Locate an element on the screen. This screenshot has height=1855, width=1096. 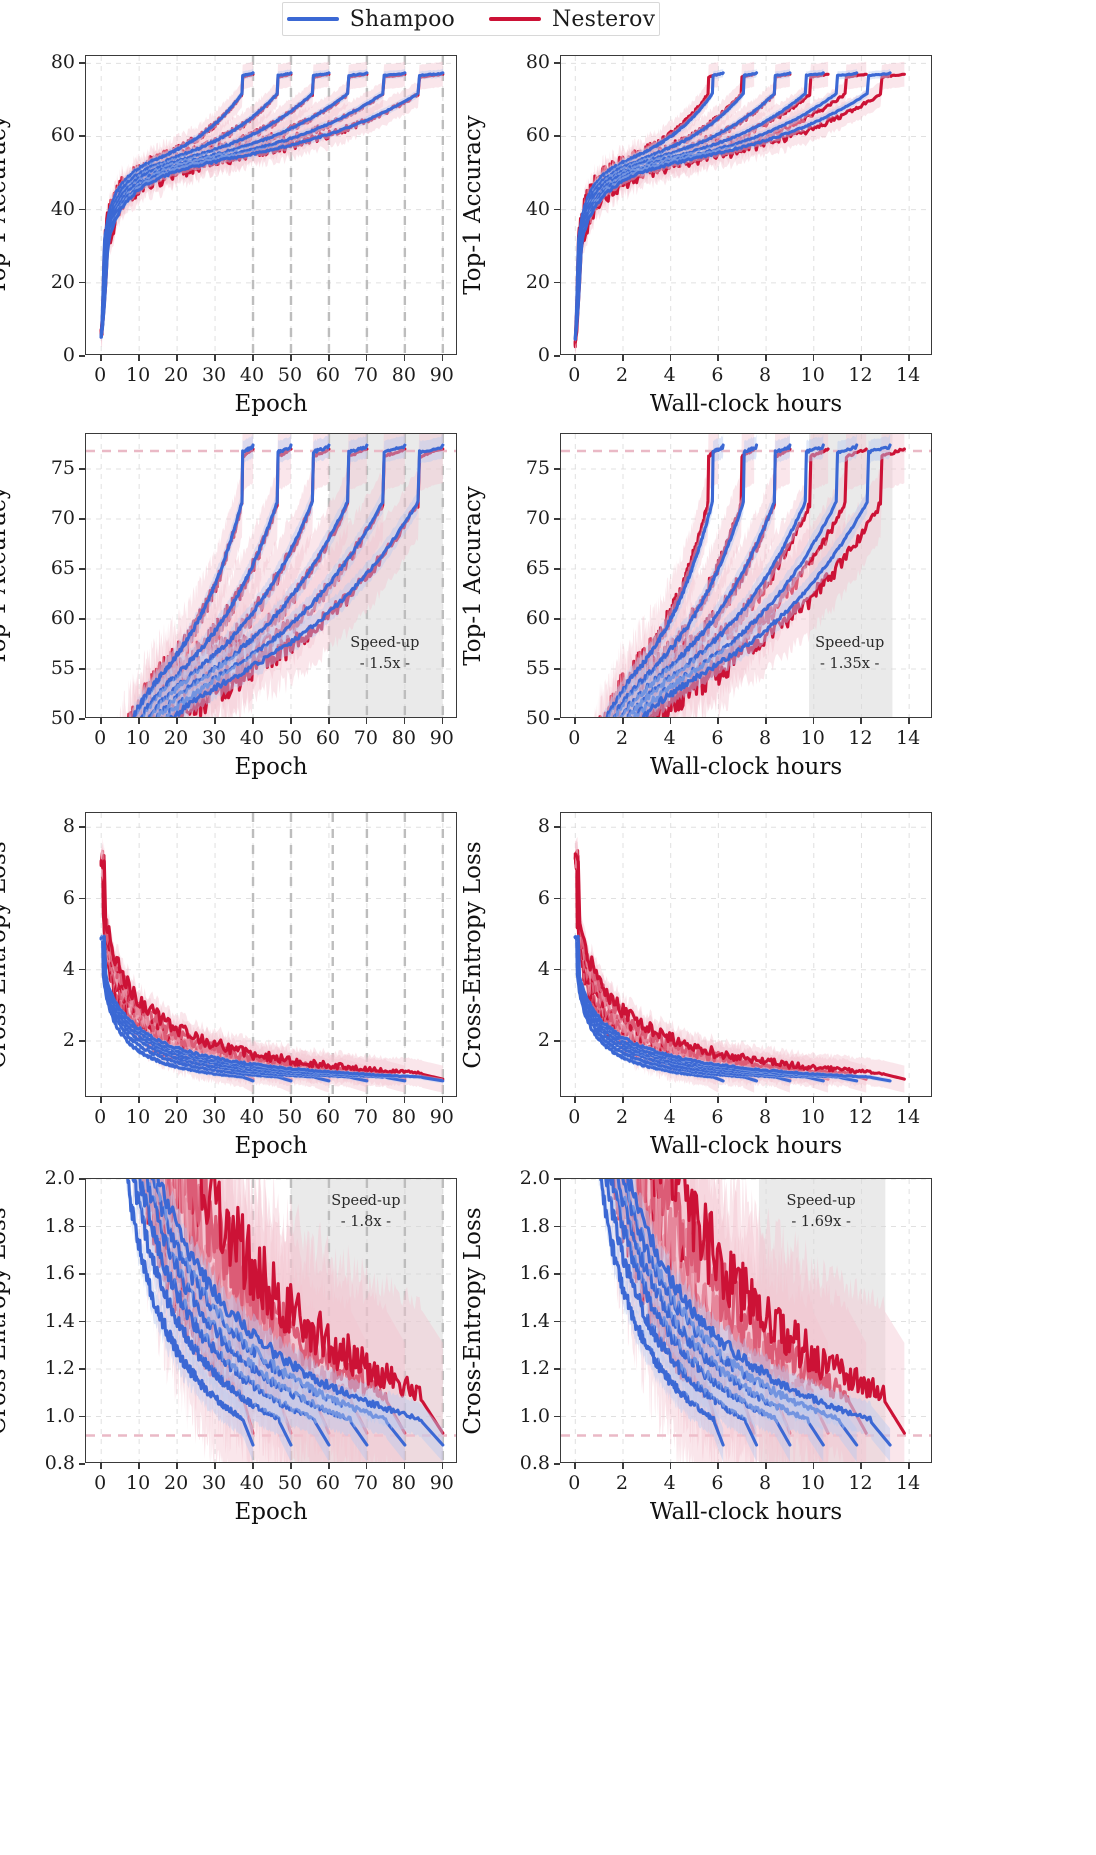
xtick-label: 12 is located at coordinates (860, 1483).